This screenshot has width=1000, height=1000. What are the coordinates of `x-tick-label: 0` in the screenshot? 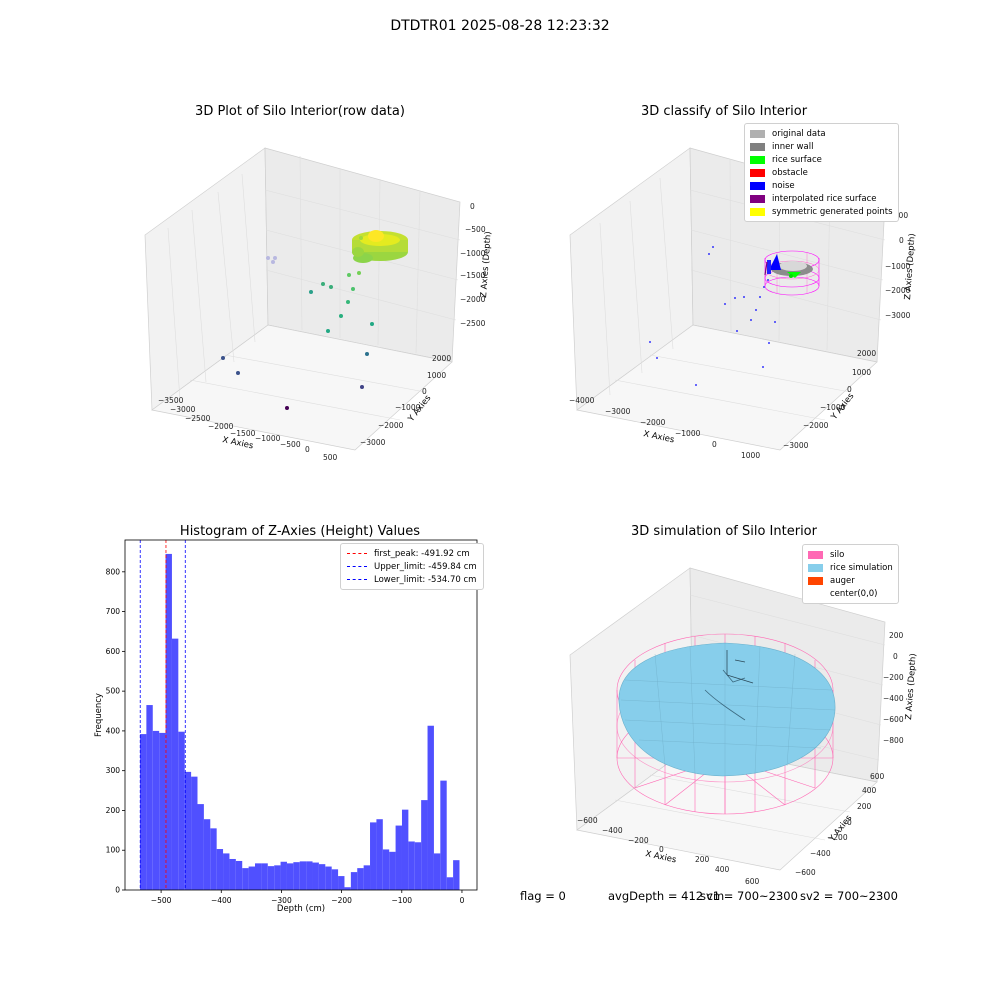 It's located at (462, 900).